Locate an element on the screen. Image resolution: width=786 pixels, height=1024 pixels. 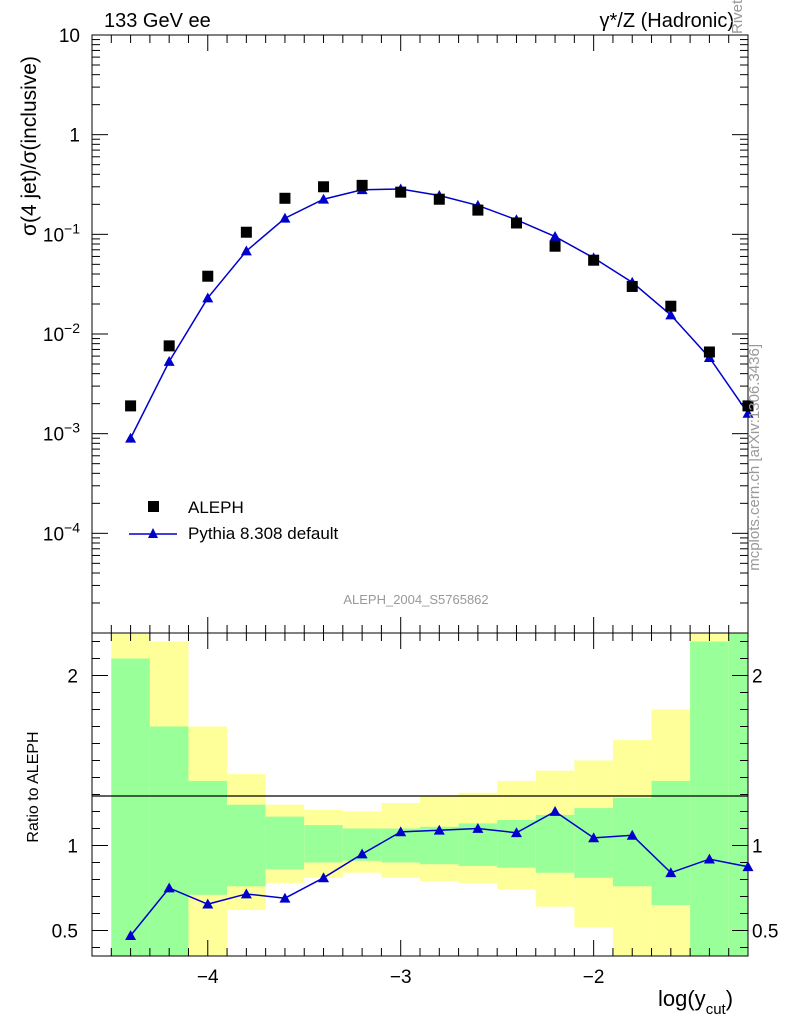
main-ytick-label: 10 is located at coordinates (69, 36).